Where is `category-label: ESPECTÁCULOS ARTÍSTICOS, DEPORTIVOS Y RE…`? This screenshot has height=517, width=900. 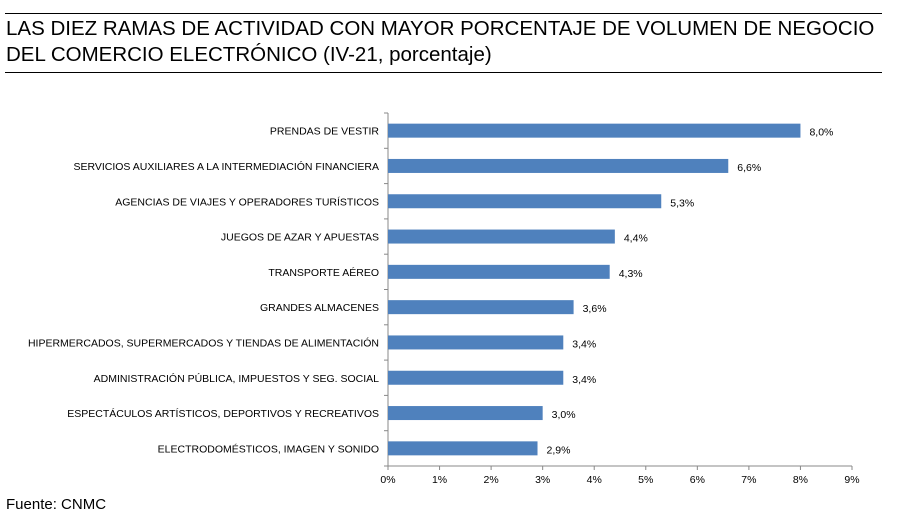 category-label: ESPECTÁCULOS ARTÍSTICOS, DEPORTIVOS Y RE… is located at coordinates (223, 413).